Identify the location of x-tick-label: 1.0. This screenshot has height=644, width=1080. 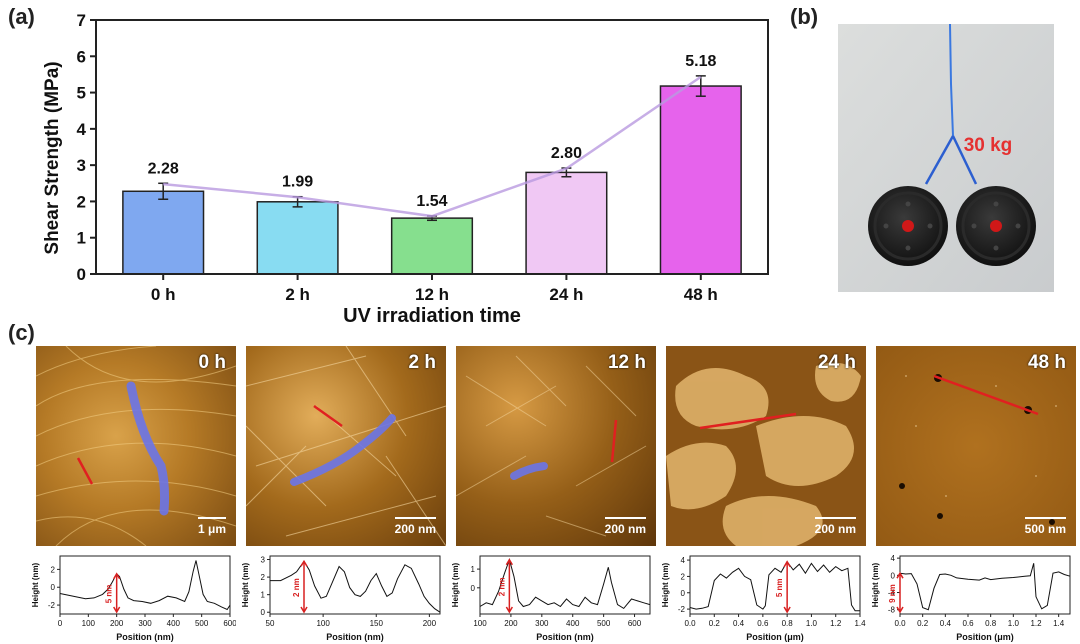
(812, 623).